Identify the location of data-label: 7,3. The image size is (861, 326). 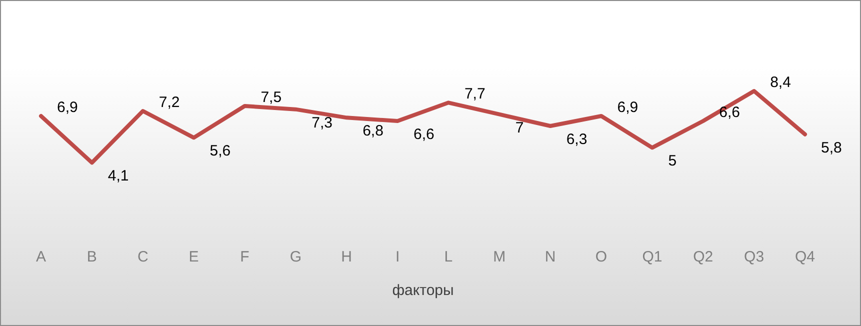
(322, 123).